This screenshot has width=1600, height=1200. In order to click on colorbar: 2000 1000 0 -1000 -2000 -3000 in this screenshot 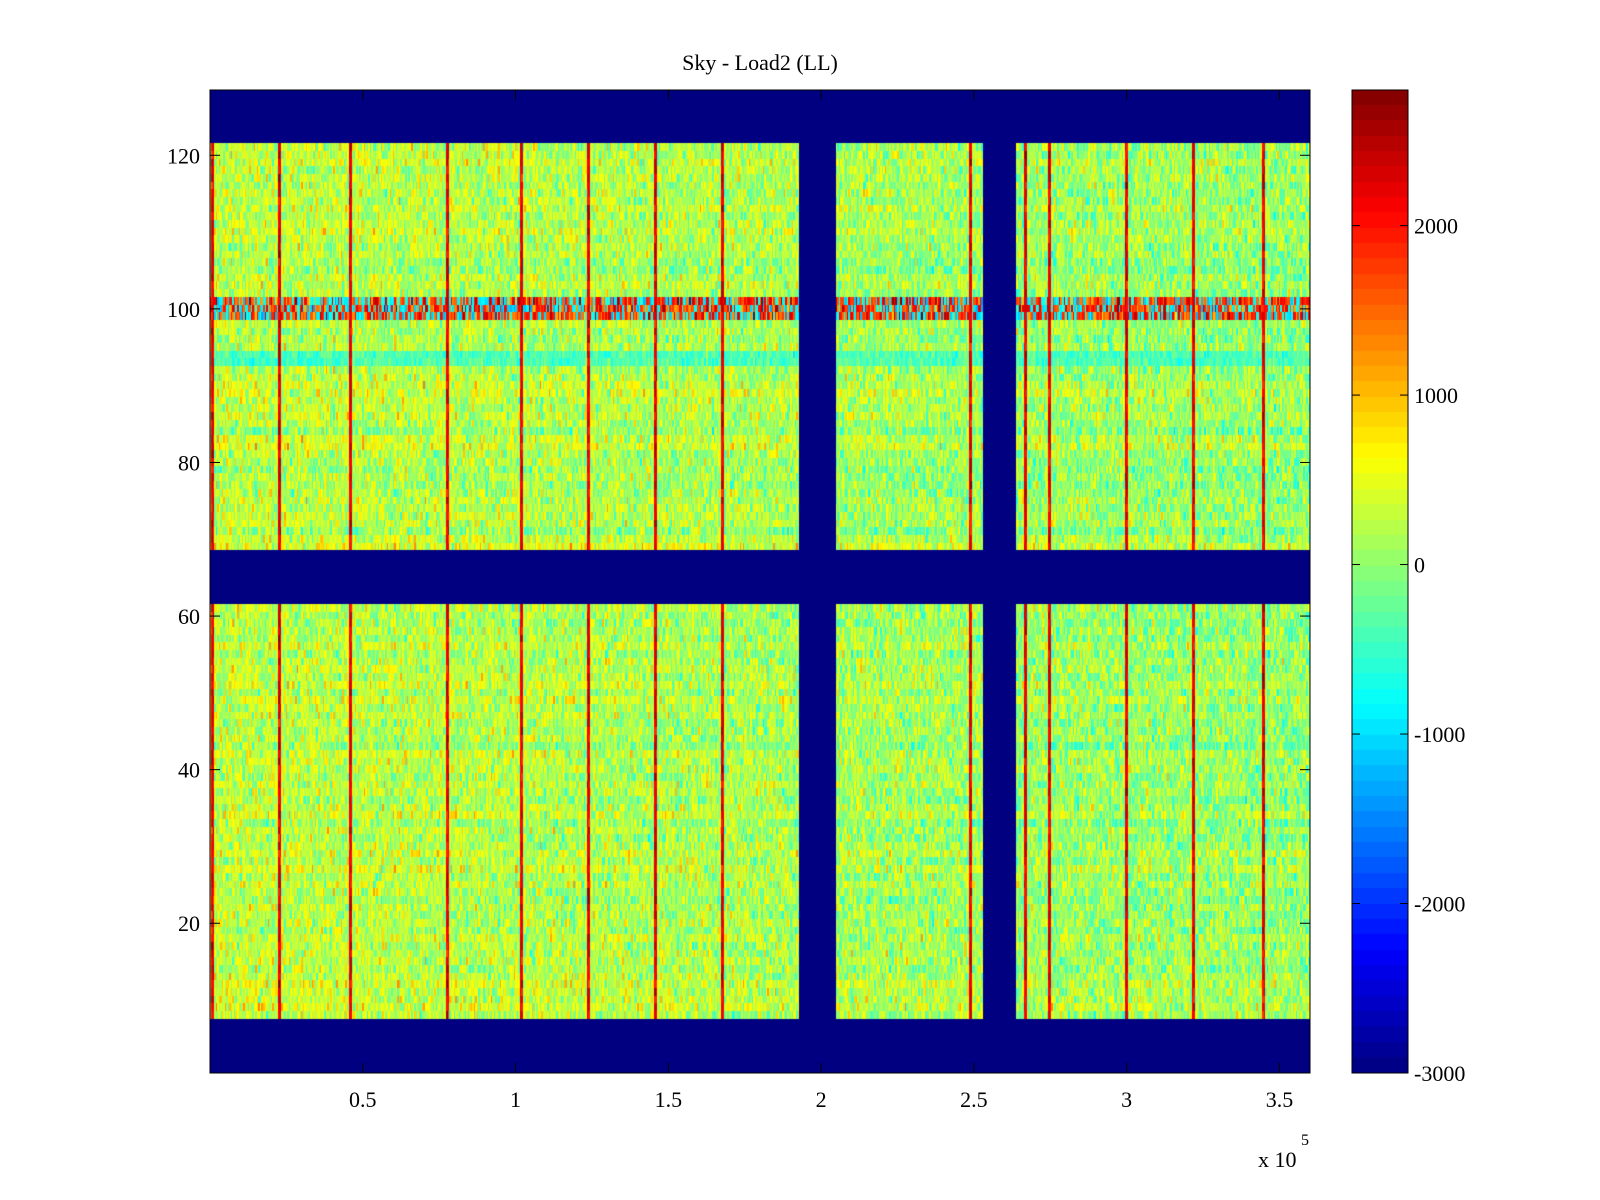, I will do `click(1408, 587)`.